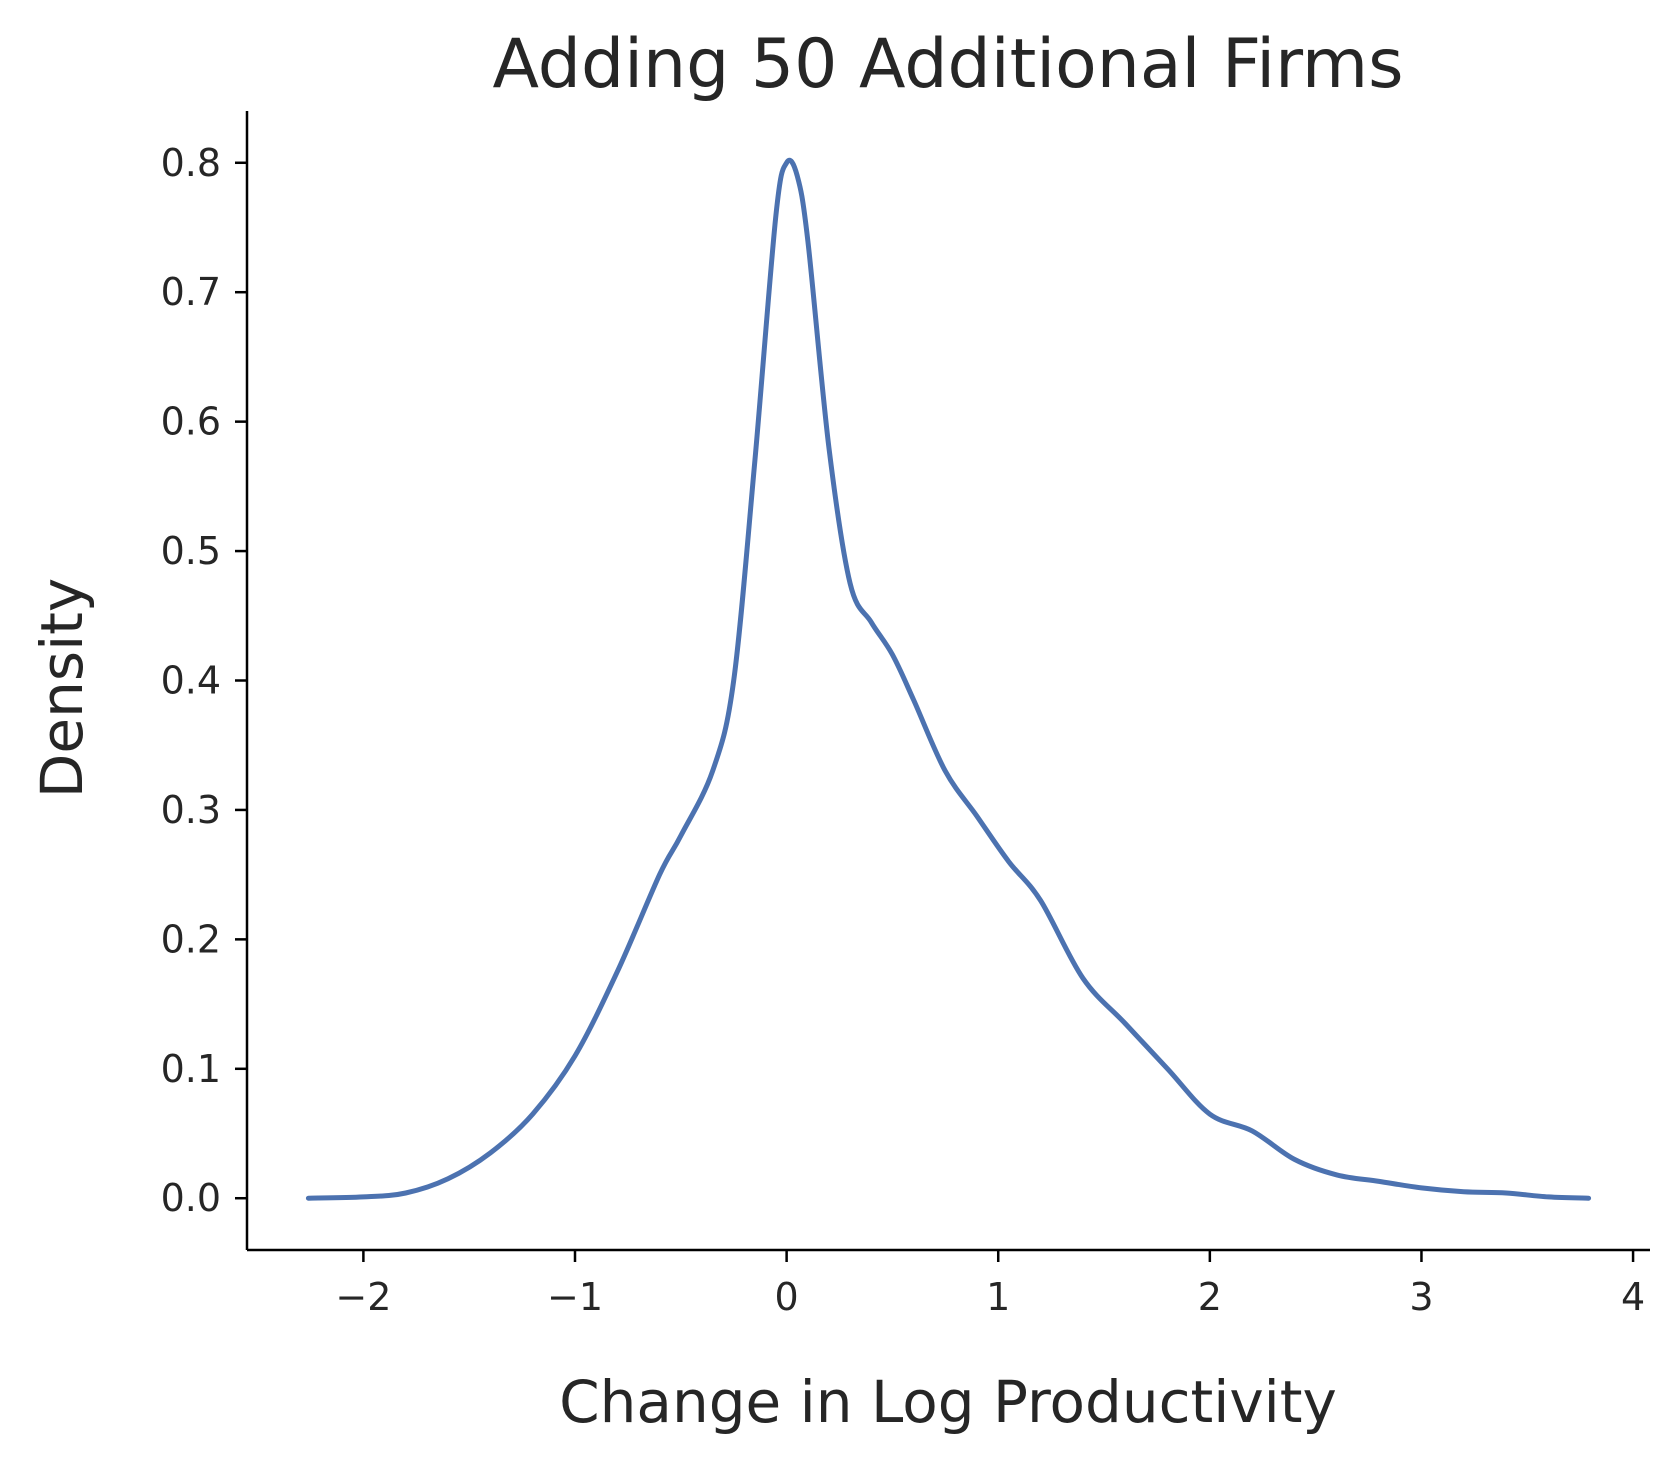  I want to click on x-tick-label: 4, so click(1633, 1297).